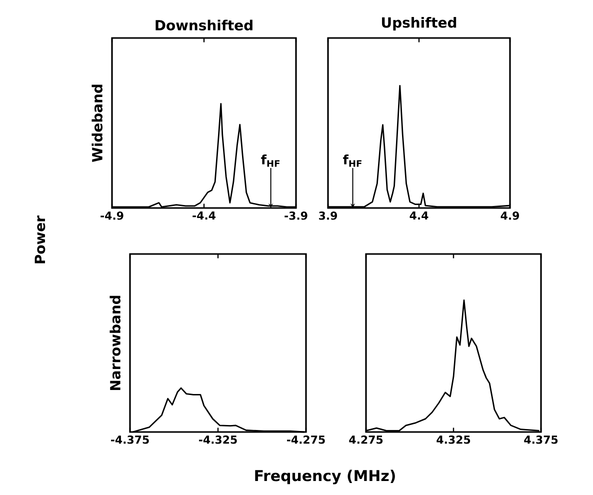 This screenshot has width=593, height=495. Describe the element at coordinates (419, 23) in the screenshot. I see `chart-title: Upshifted` at that location.